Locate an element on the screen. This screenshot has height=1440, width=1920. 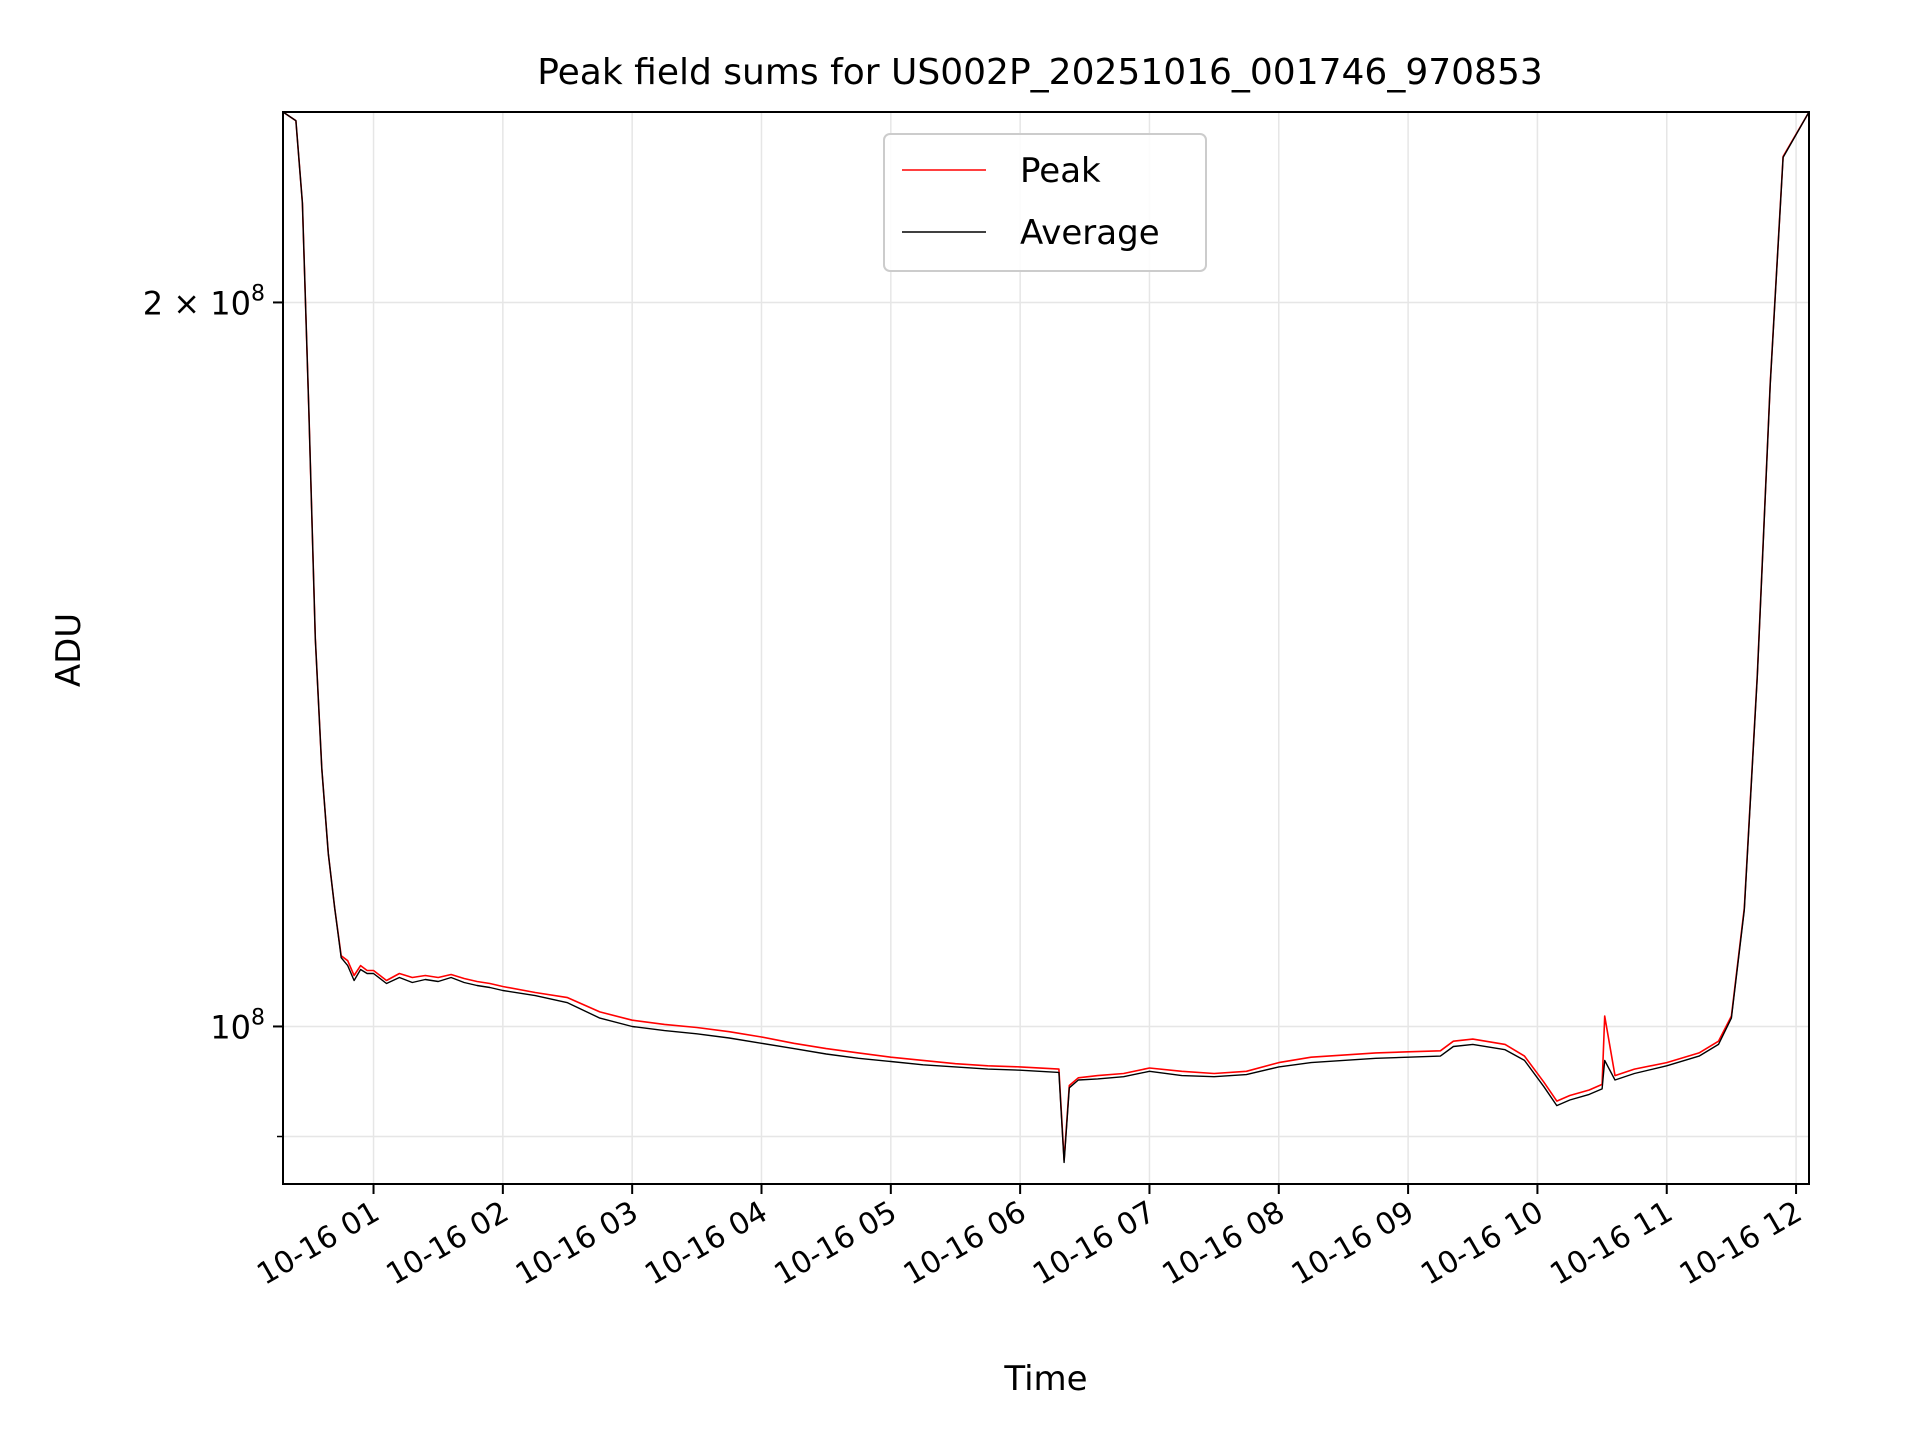
y-tick-label: 108 is located at coordinates (237, 1025).